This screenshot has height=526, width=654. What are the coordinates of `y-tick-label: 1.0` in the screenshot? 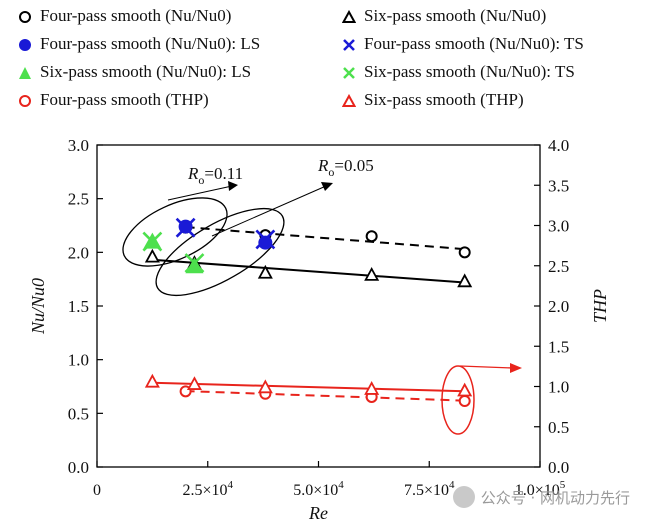 It's located at (78, 360).